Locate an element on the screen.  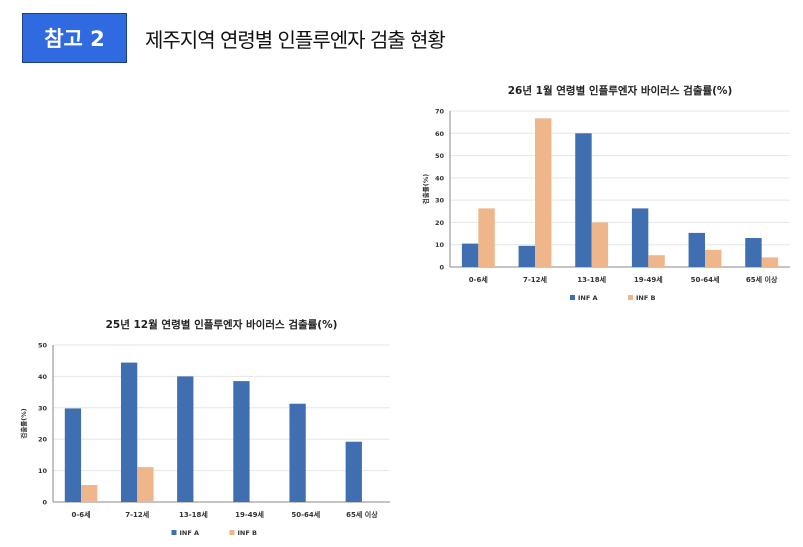
y-tick-label: 70 is located at coordinates (440, 112).